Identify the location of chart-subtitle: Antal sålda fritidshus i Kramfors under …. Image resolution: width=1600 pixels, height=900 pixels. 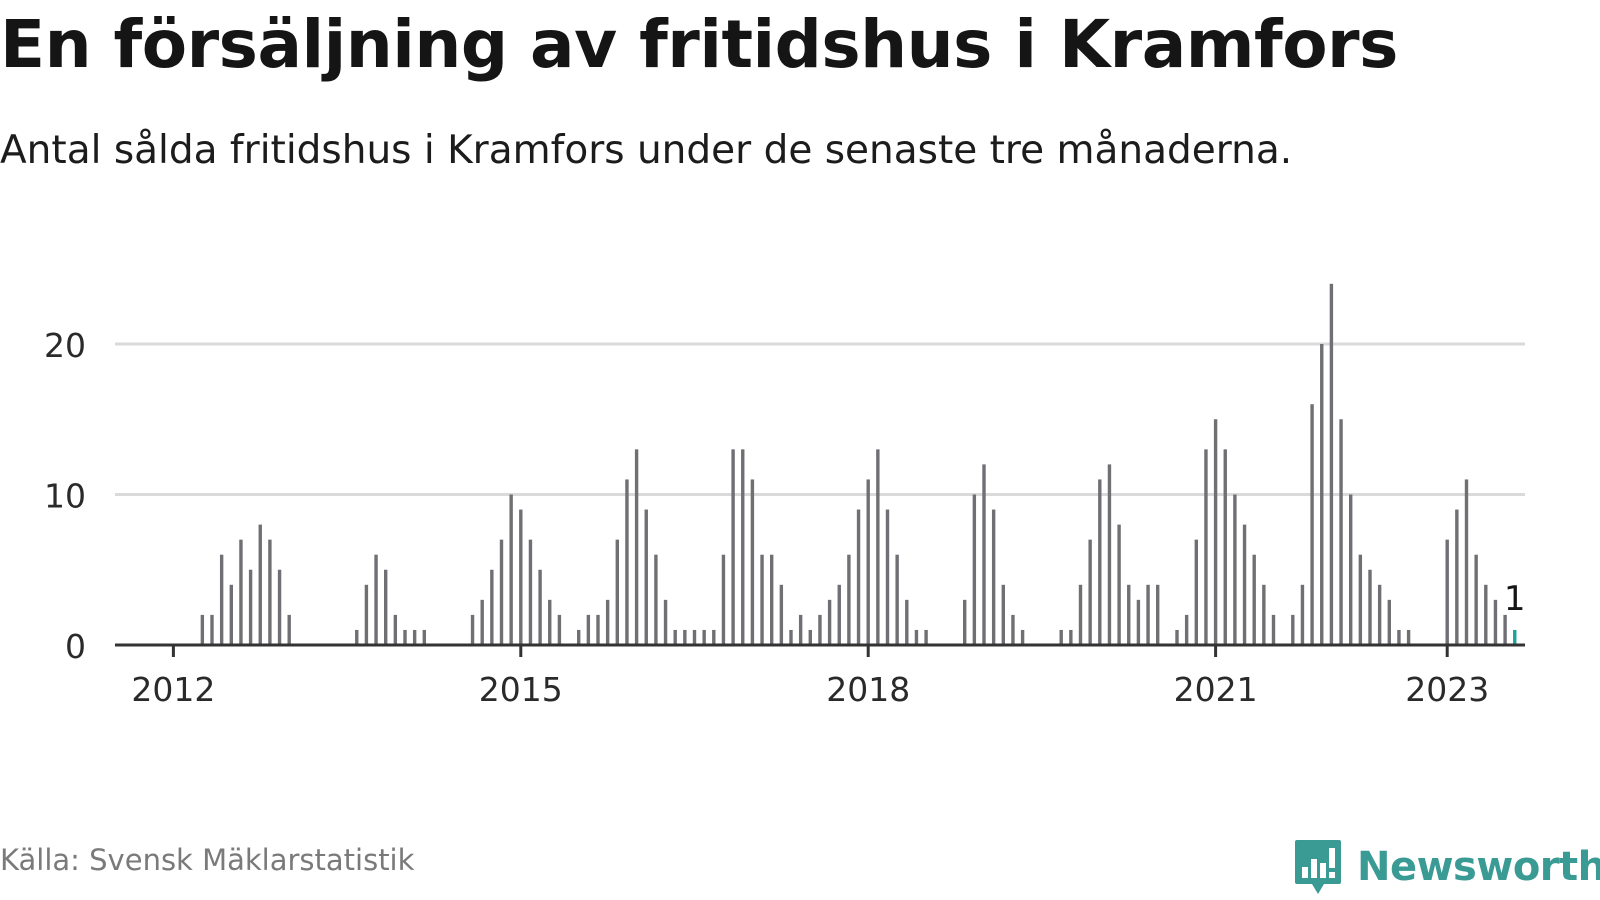
(646, 150).